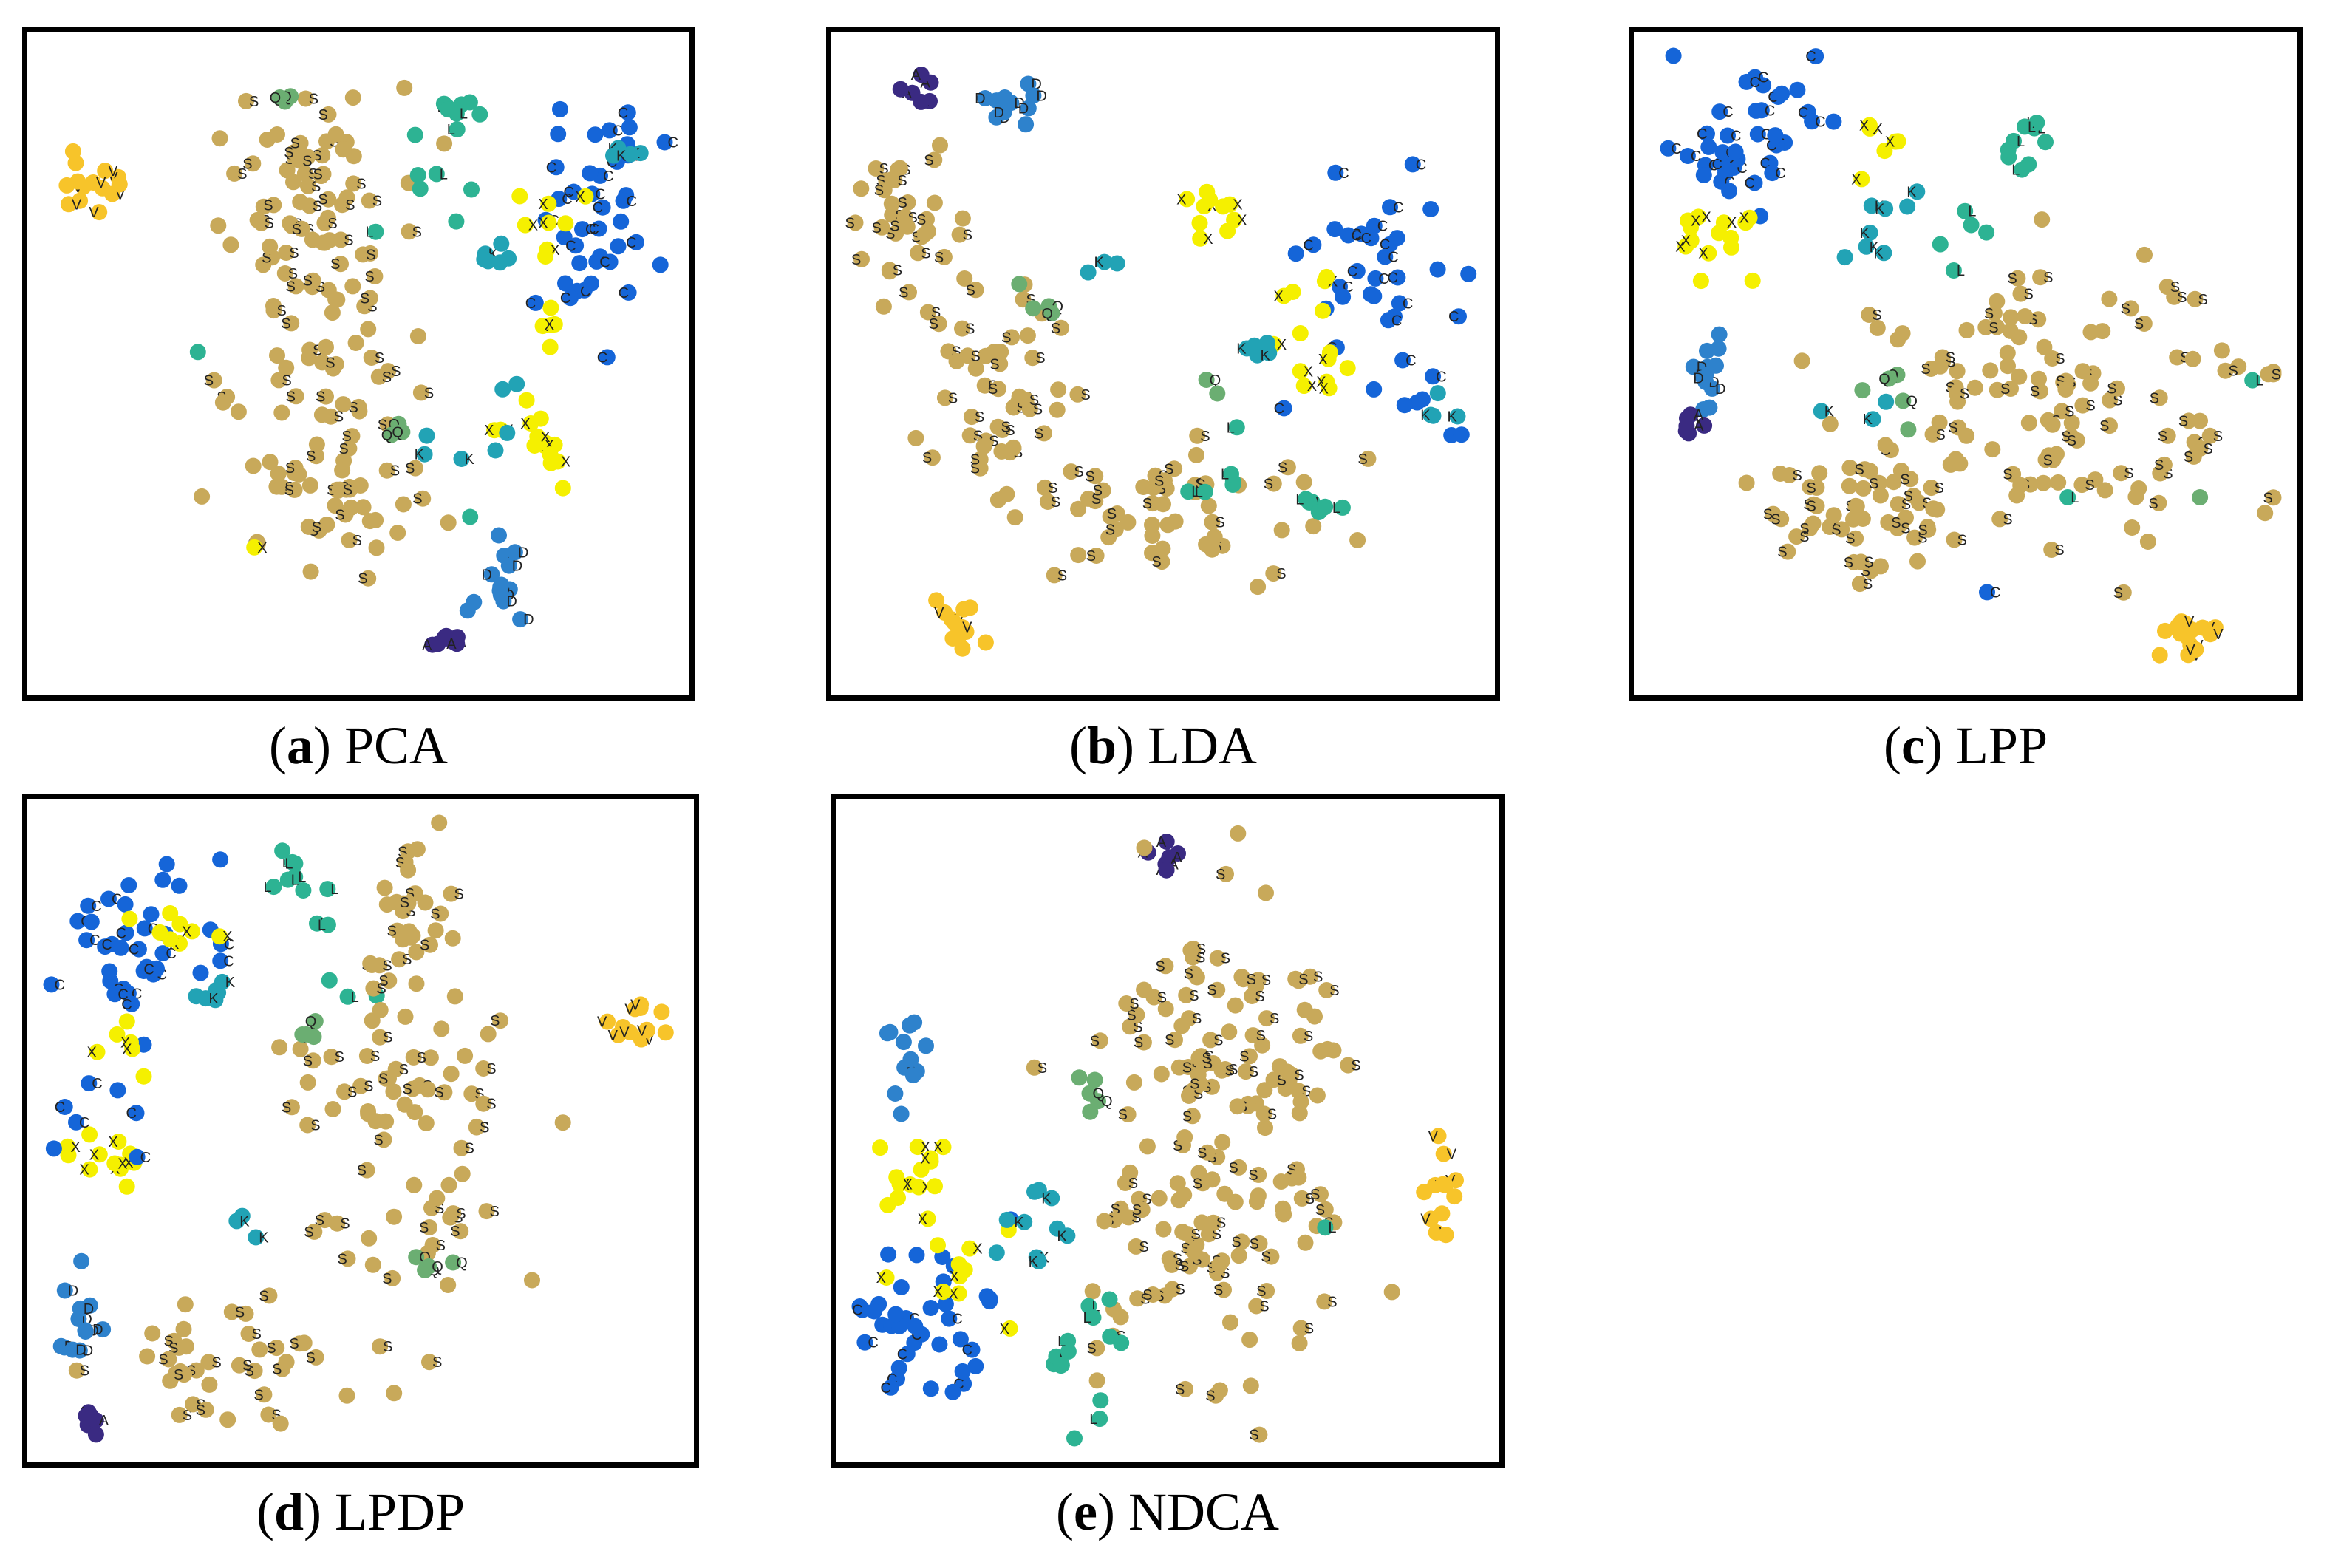 This screenshot has height=1568, width=2341. Describe the element at coordinates (1912, 401) in the screenshot. I see `point-label: Q` at that location.